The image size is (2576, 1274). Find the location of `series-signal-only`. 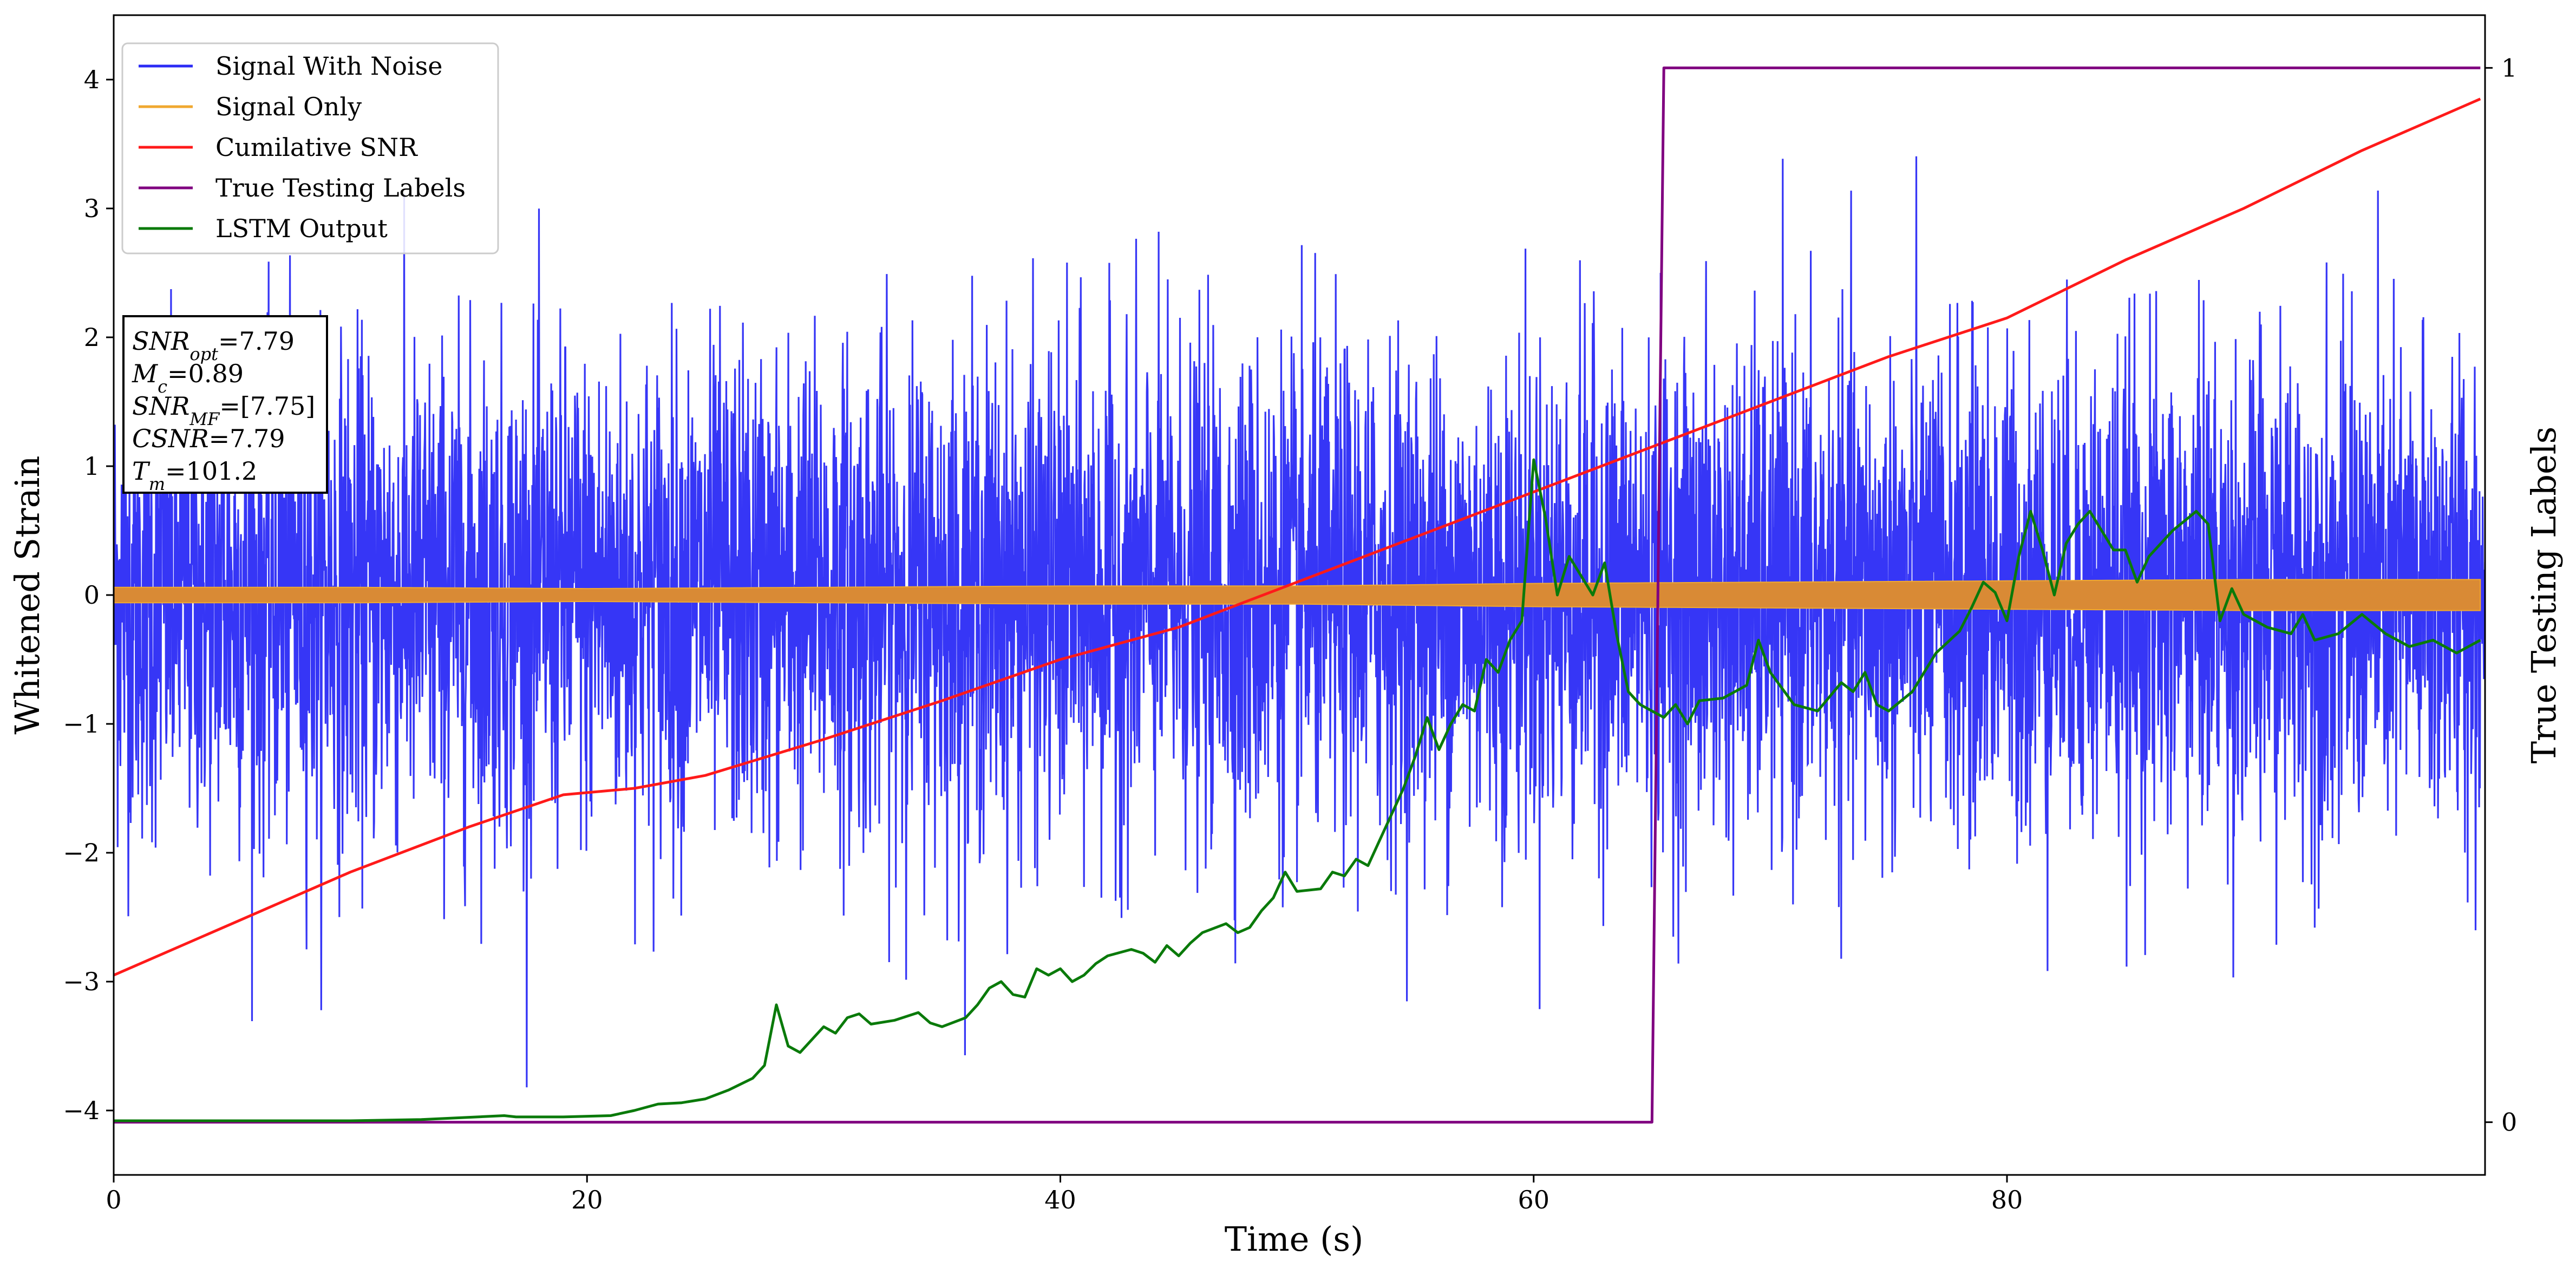

series-signal-only is located at coordinates (1297, 595).